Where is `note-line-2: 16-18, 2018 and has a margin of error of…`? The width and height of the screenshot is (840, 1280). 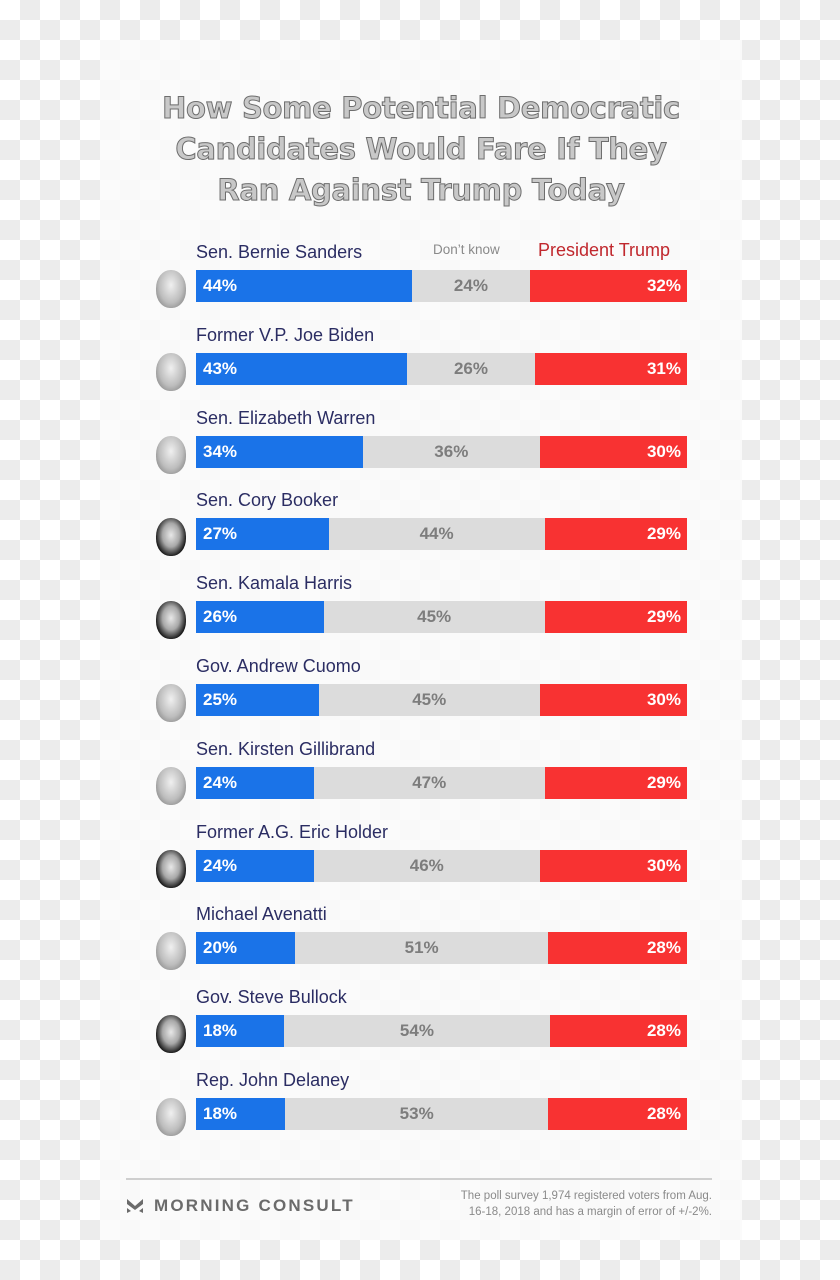
note-line-2: 16-18, 2018 and has a margin of error of… is located at coordinates (590, 1212).